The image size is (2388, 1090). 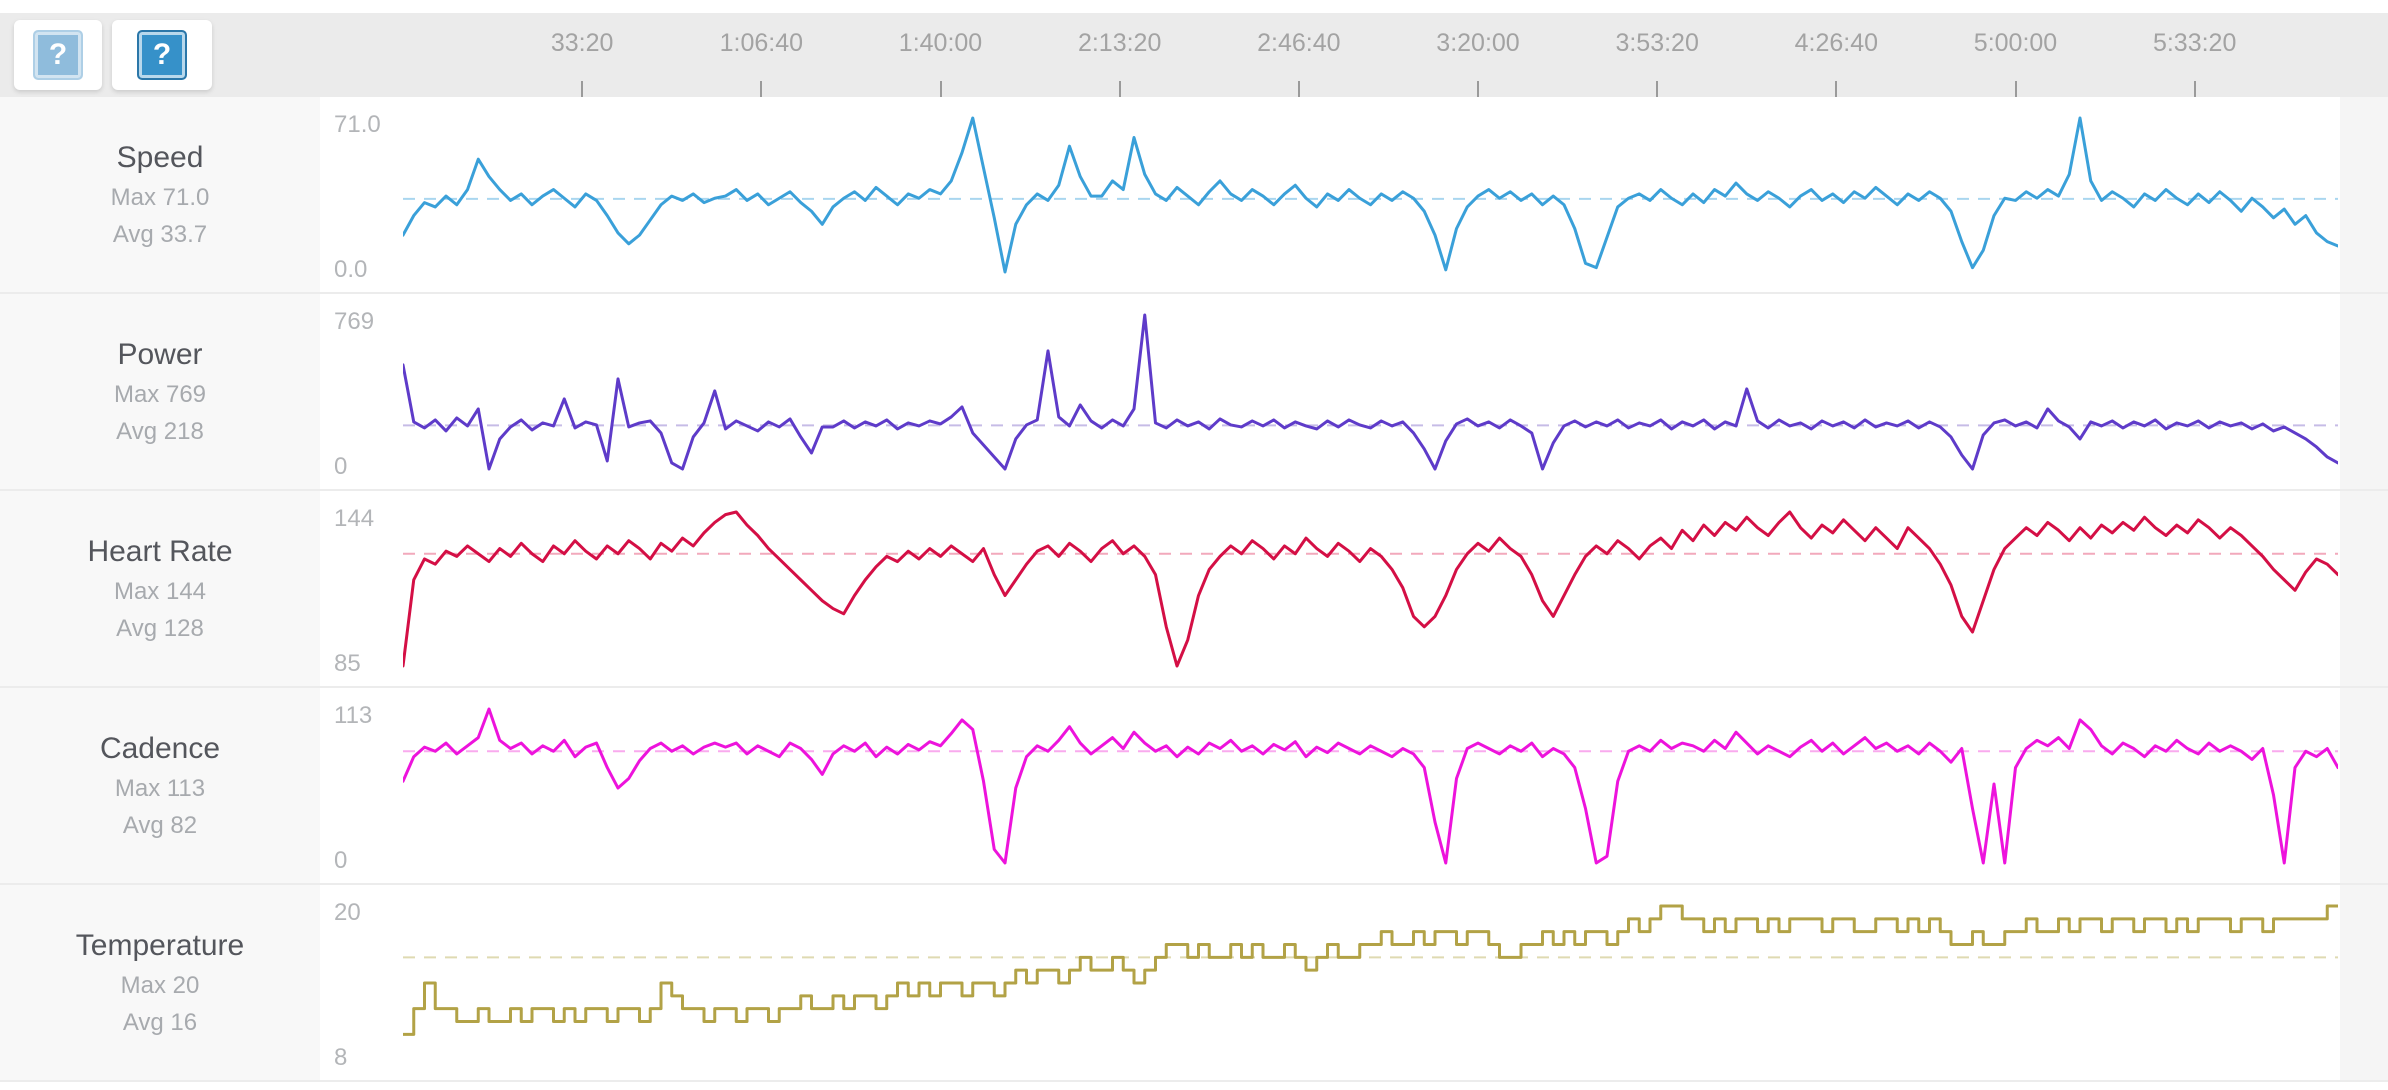 I want to click on y-axis-min-label: 85, so click(x=347, y=663).